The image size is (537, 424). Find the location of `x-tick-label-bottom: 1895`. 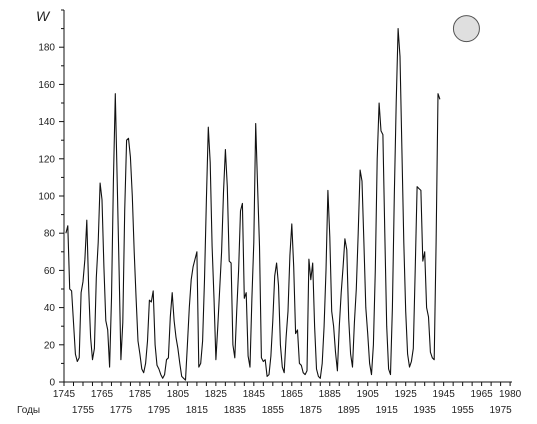

x-tick-label-bottom: 1895 is located at coordinates (349, 410).